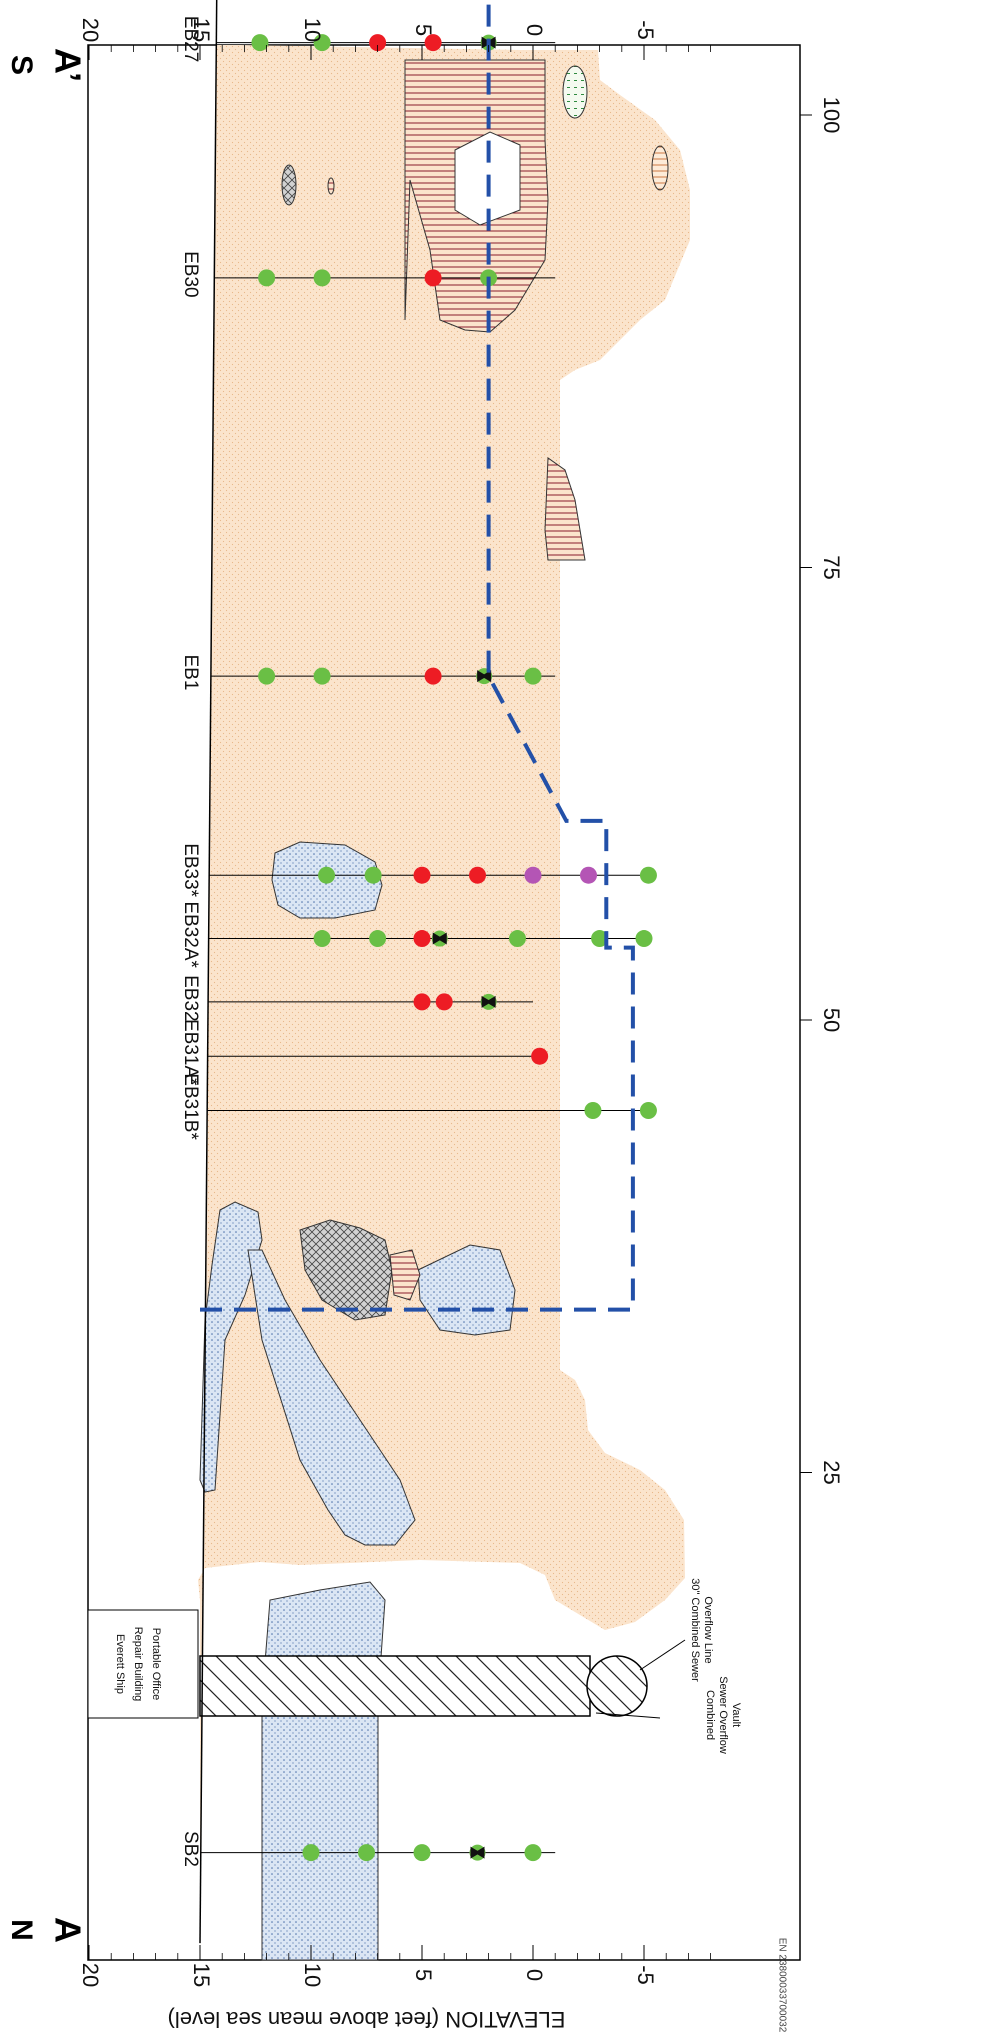  Describe the element at coordinates (90, 1975) in the screenshot. I see `elev-tick-label-bottom: 20` at that location.